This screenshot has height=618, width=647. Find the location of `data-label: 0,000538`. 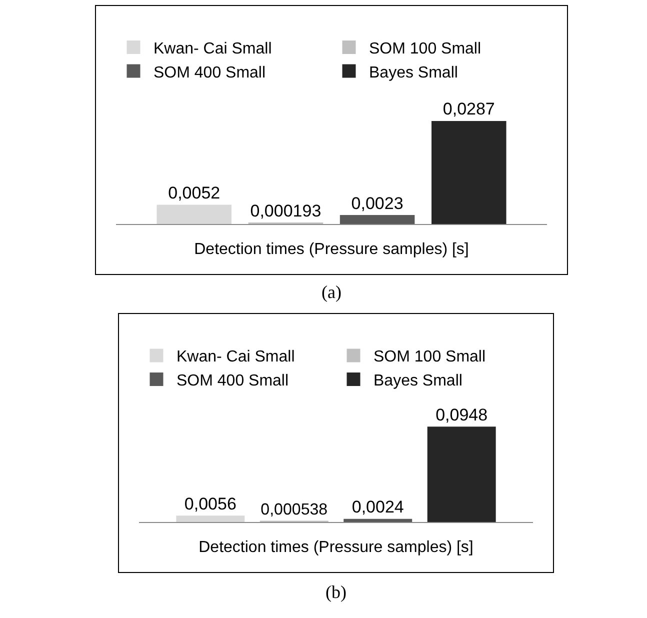

data-label: 0,000538 is located at coordinates (294, 509).